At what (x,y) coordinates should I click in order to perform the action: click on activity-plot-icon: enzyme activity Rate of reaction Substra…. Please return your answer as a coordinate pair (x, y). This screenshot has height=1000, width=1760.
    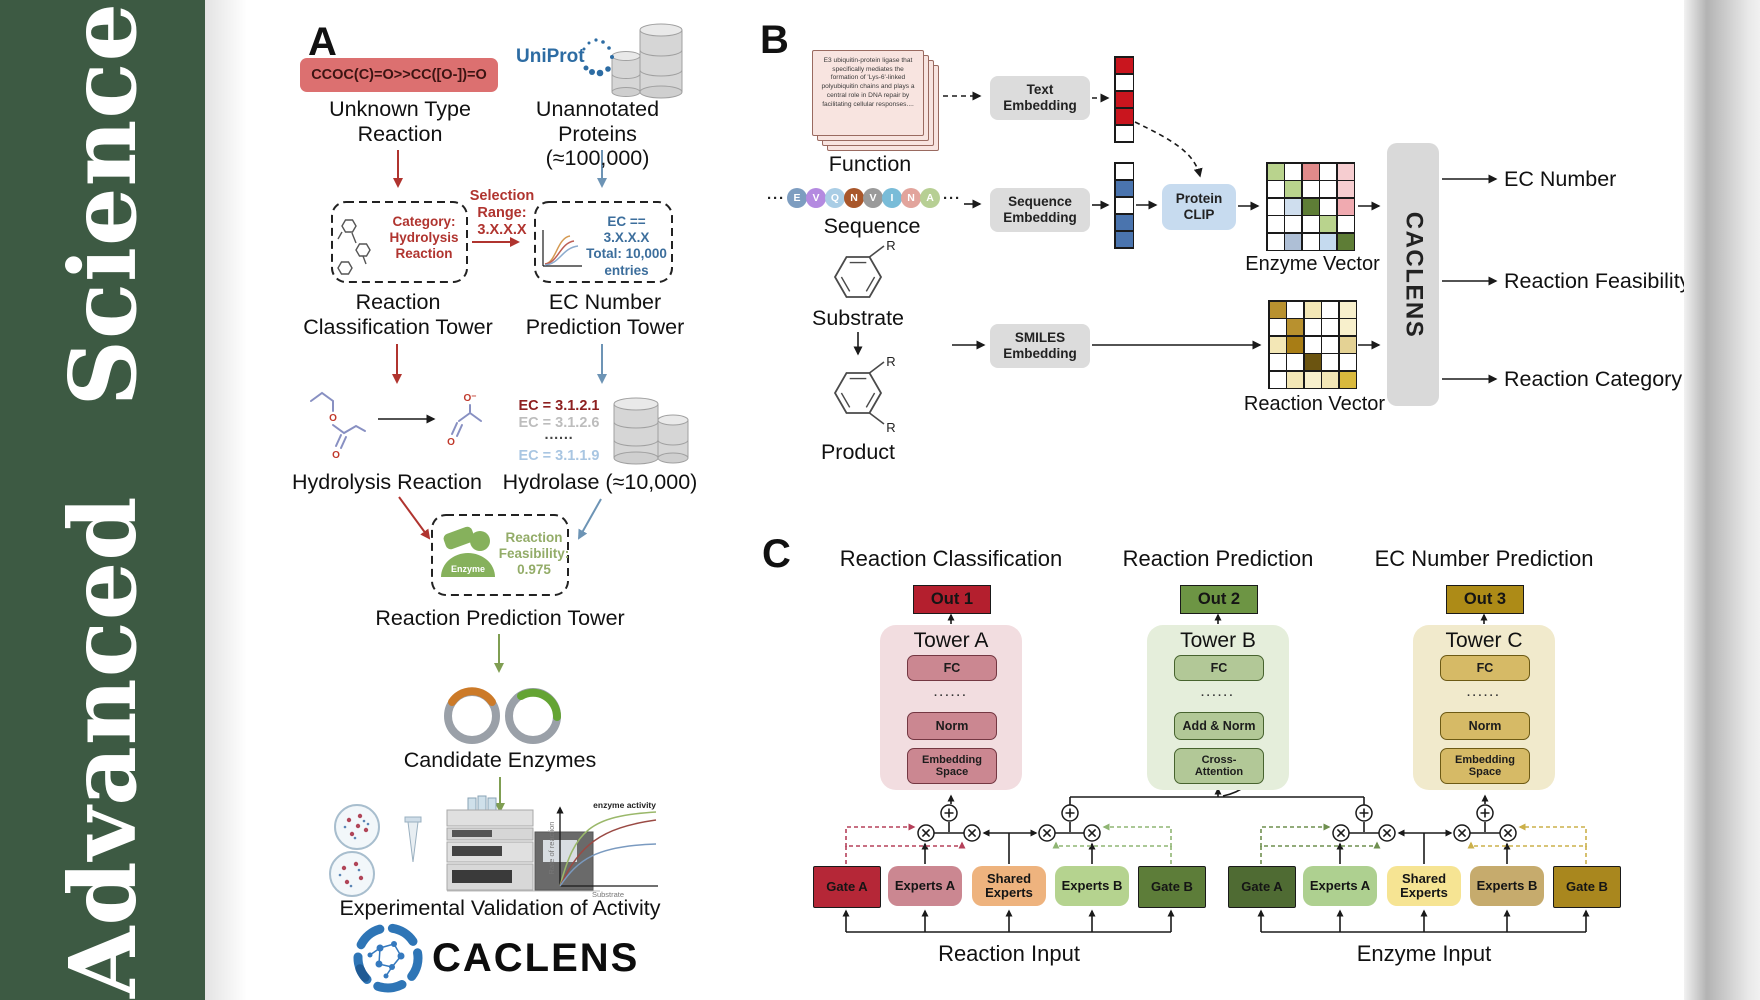
    Looking at the image, I should click on (602, 849).